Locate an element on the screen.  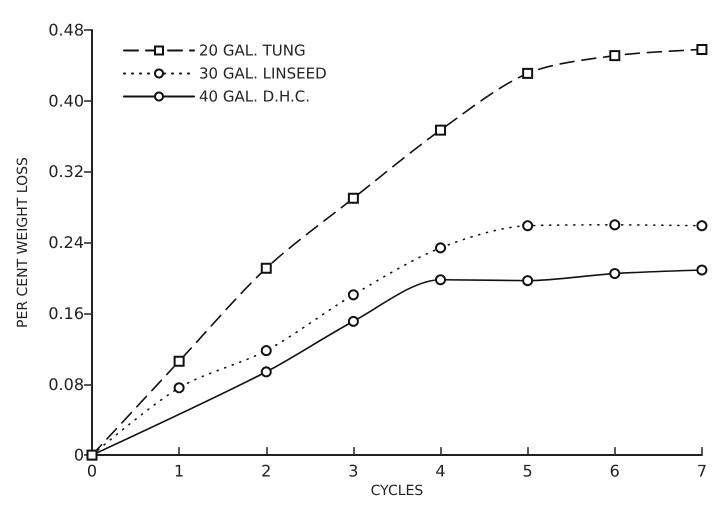
x-tick-label: 4 is located at coordinates (440, 471).